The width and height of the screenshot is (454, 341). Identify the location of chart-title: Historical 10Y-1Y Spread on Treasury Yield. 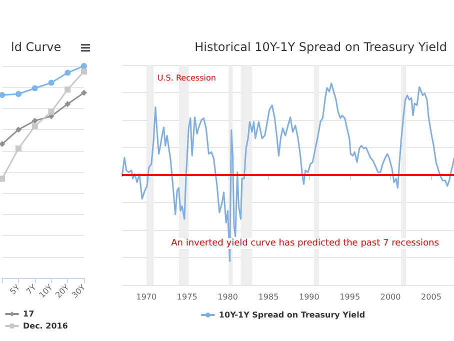
(321, 47).